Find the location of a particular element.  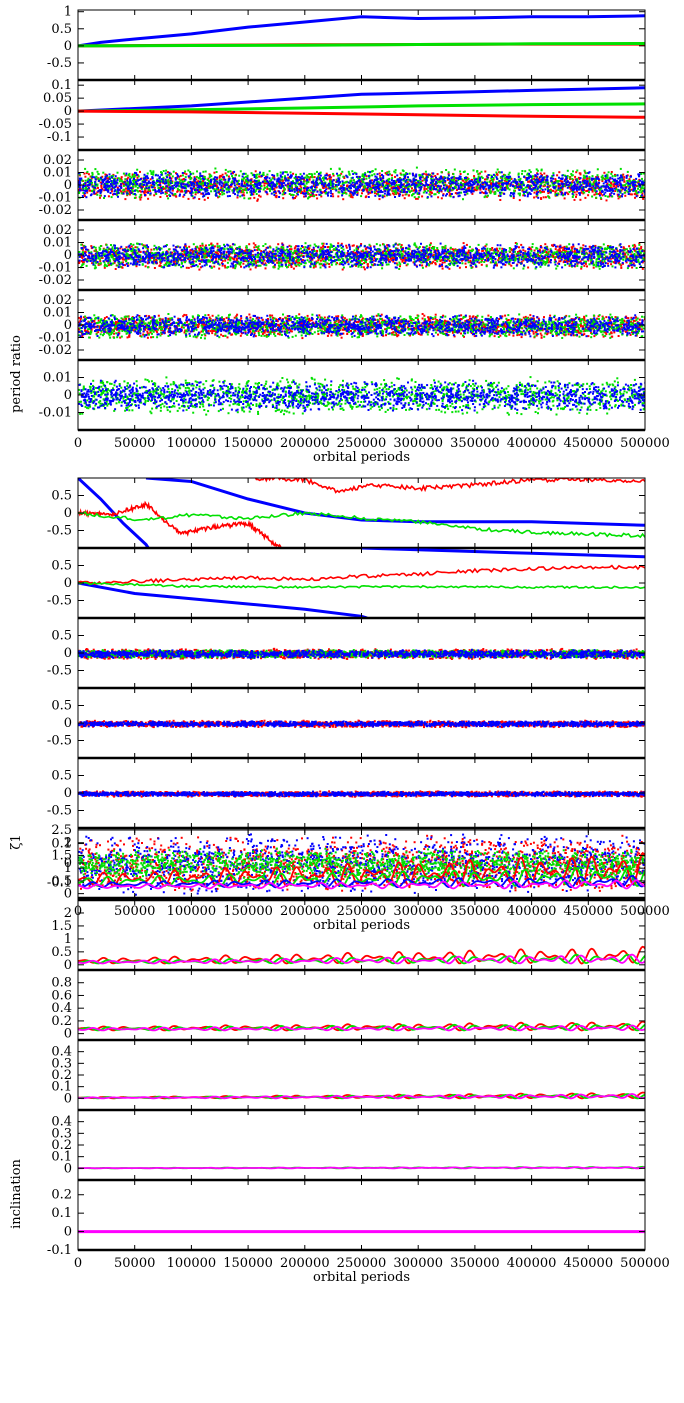

y-tick-label: 0.6 is located at coordinates (61, 995).